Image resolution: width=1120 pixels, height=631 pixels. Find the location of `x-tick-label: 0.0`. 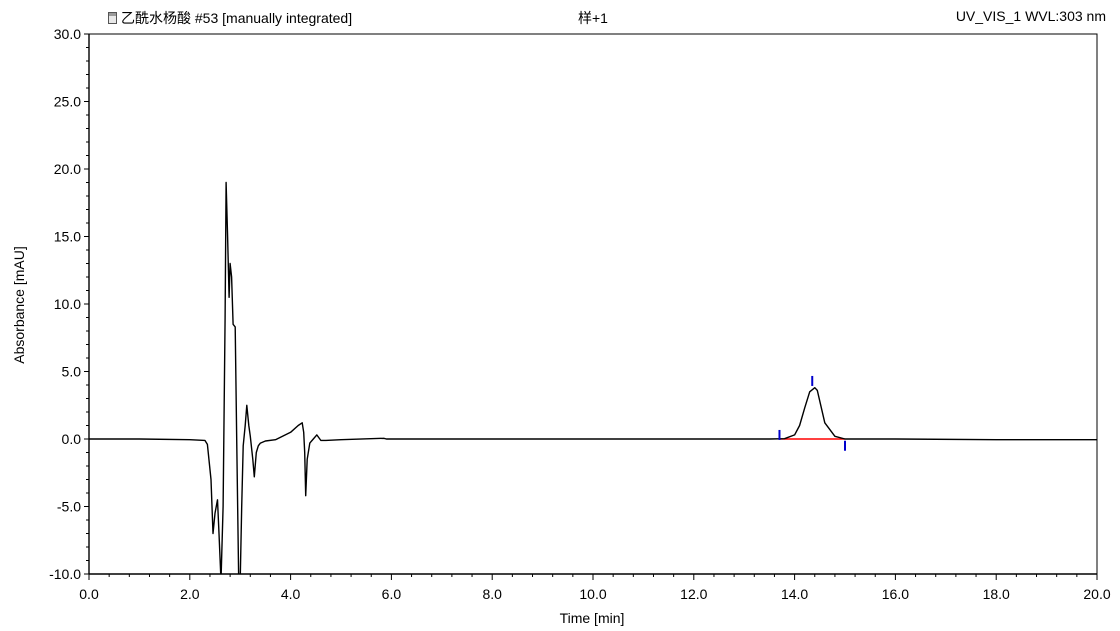

x-tick-label: 0.0 is located at coordinates (89, 594).